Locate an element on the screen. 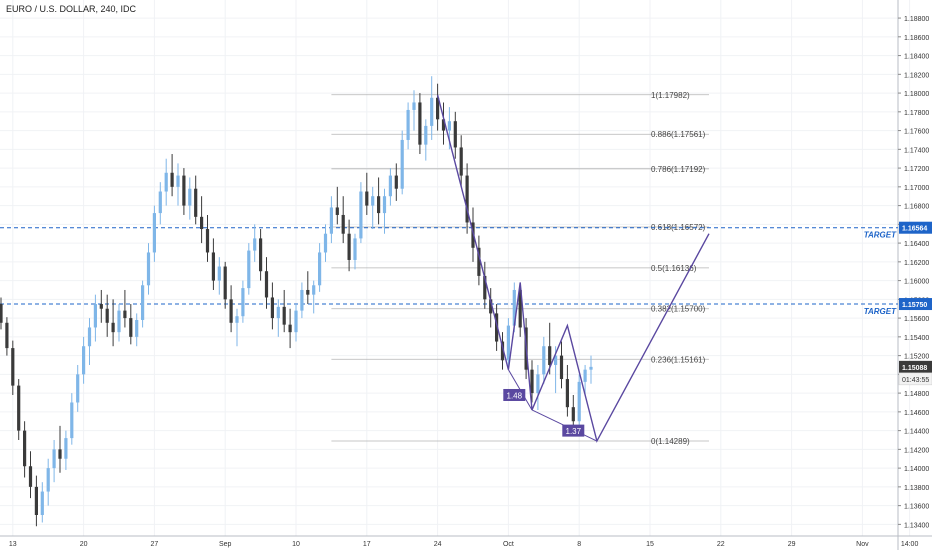 This screenshot has width=932, height=555. y-tick-label: 1.18800 is located at coordinates (916, 19).